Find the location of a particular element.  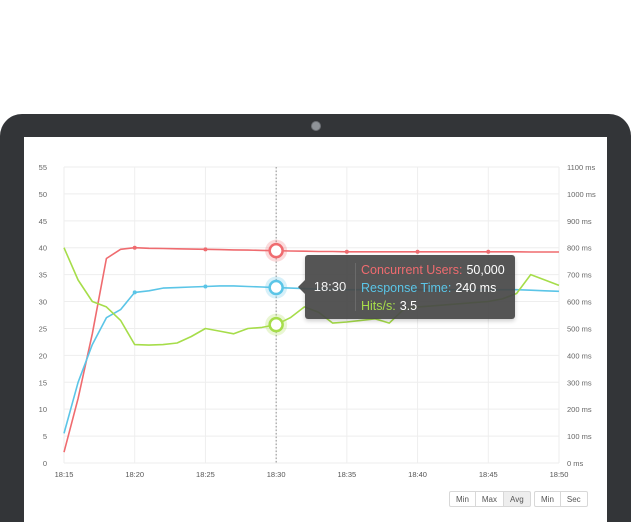

y-tick-left: 20 is located at coordinates (43, 355).